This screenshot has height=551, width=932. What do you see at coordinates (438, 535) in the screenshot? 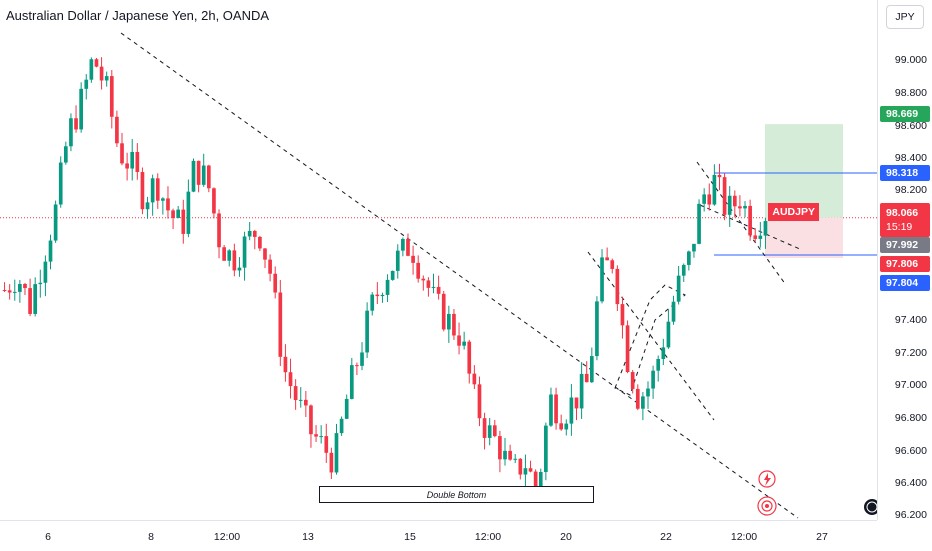
I see `time-axis: 6 8 12:00 13 15 12:00 20 22 12:00 27` at bounding box center [438, 535].